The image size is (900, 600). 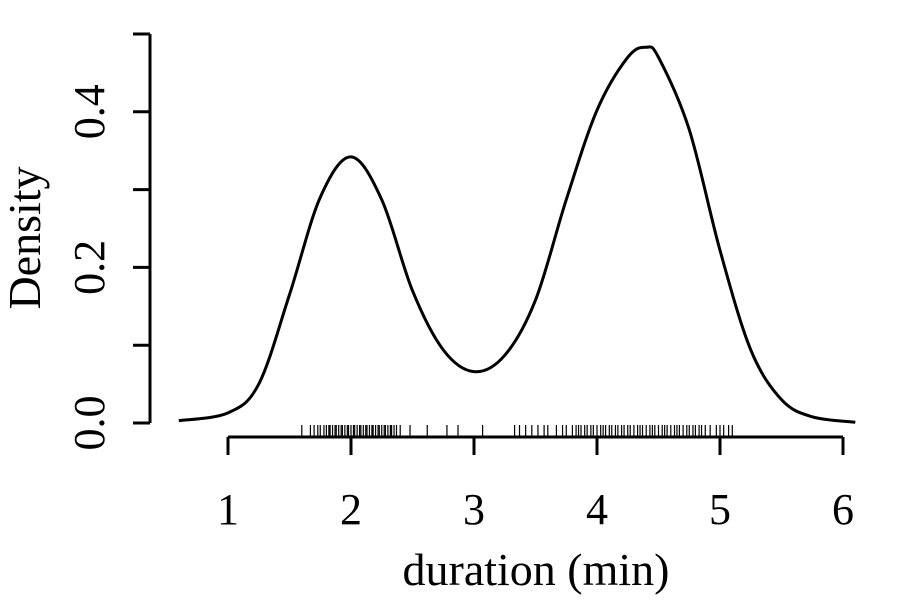 I want to click on y-tick-label: 0.2, so click(x=89, y=267).